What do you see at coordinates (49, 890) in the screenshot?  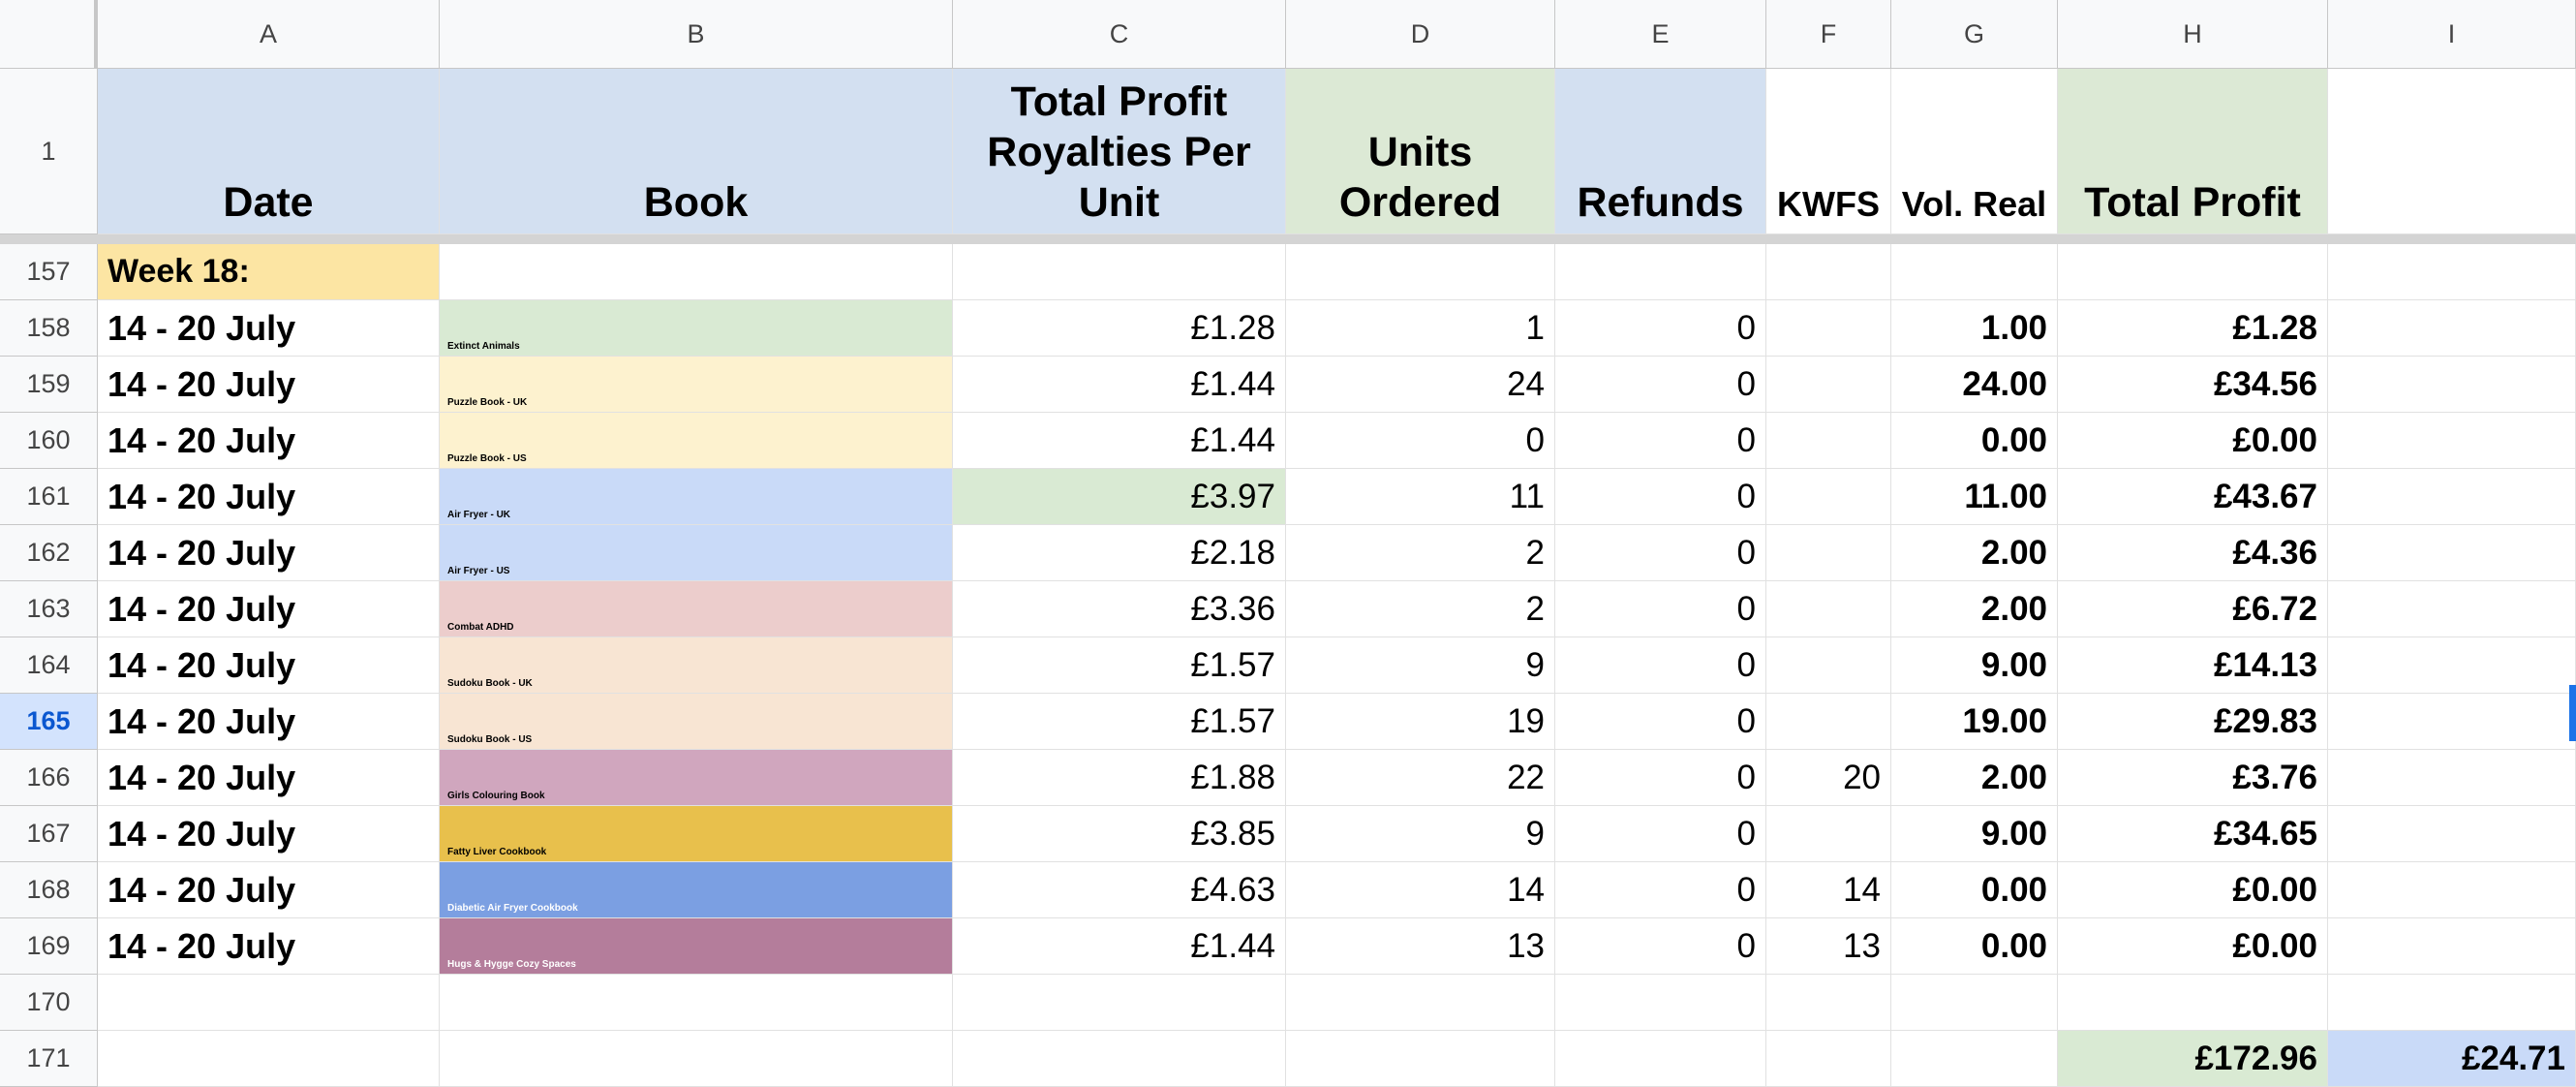 I see `row-header-168: 168` at bounding box center [49, 890].